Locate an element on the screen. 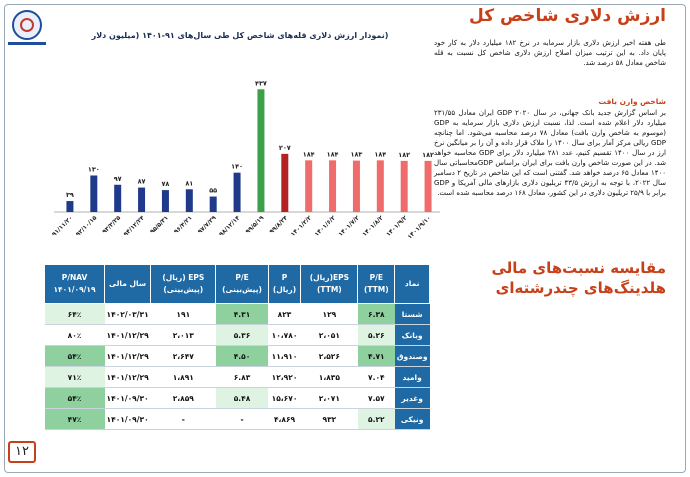 The width and height of the screenshot is (690, 477). table-cell-symbol: وبانک is located at coordinates (412, 335).